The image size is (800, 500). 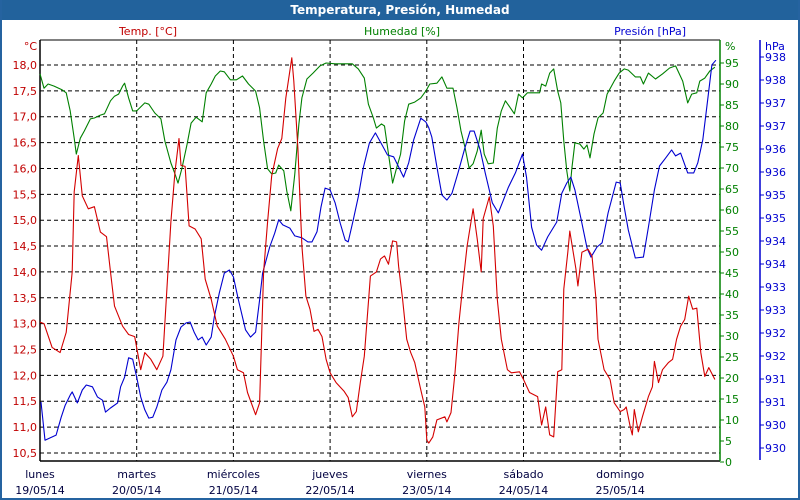 I want to click on day-date-label: 23/05/14, so click(x=426, y=490).